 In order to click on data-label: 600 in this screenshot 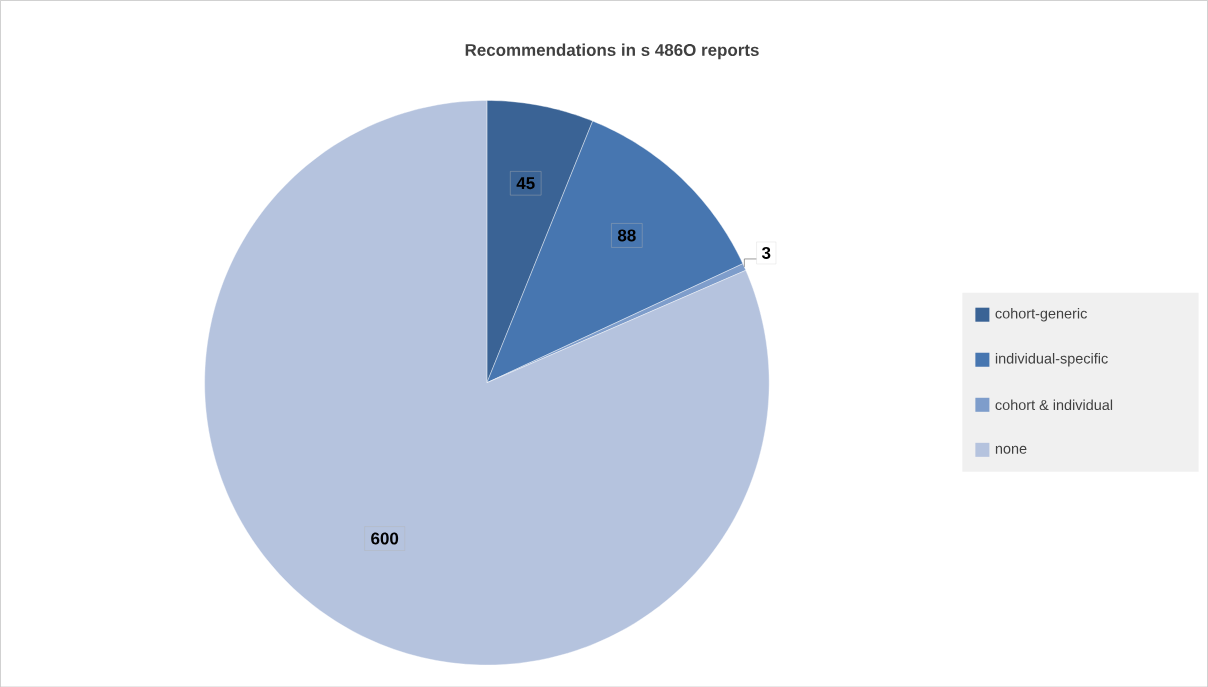, I will do `click(385, 538)`.